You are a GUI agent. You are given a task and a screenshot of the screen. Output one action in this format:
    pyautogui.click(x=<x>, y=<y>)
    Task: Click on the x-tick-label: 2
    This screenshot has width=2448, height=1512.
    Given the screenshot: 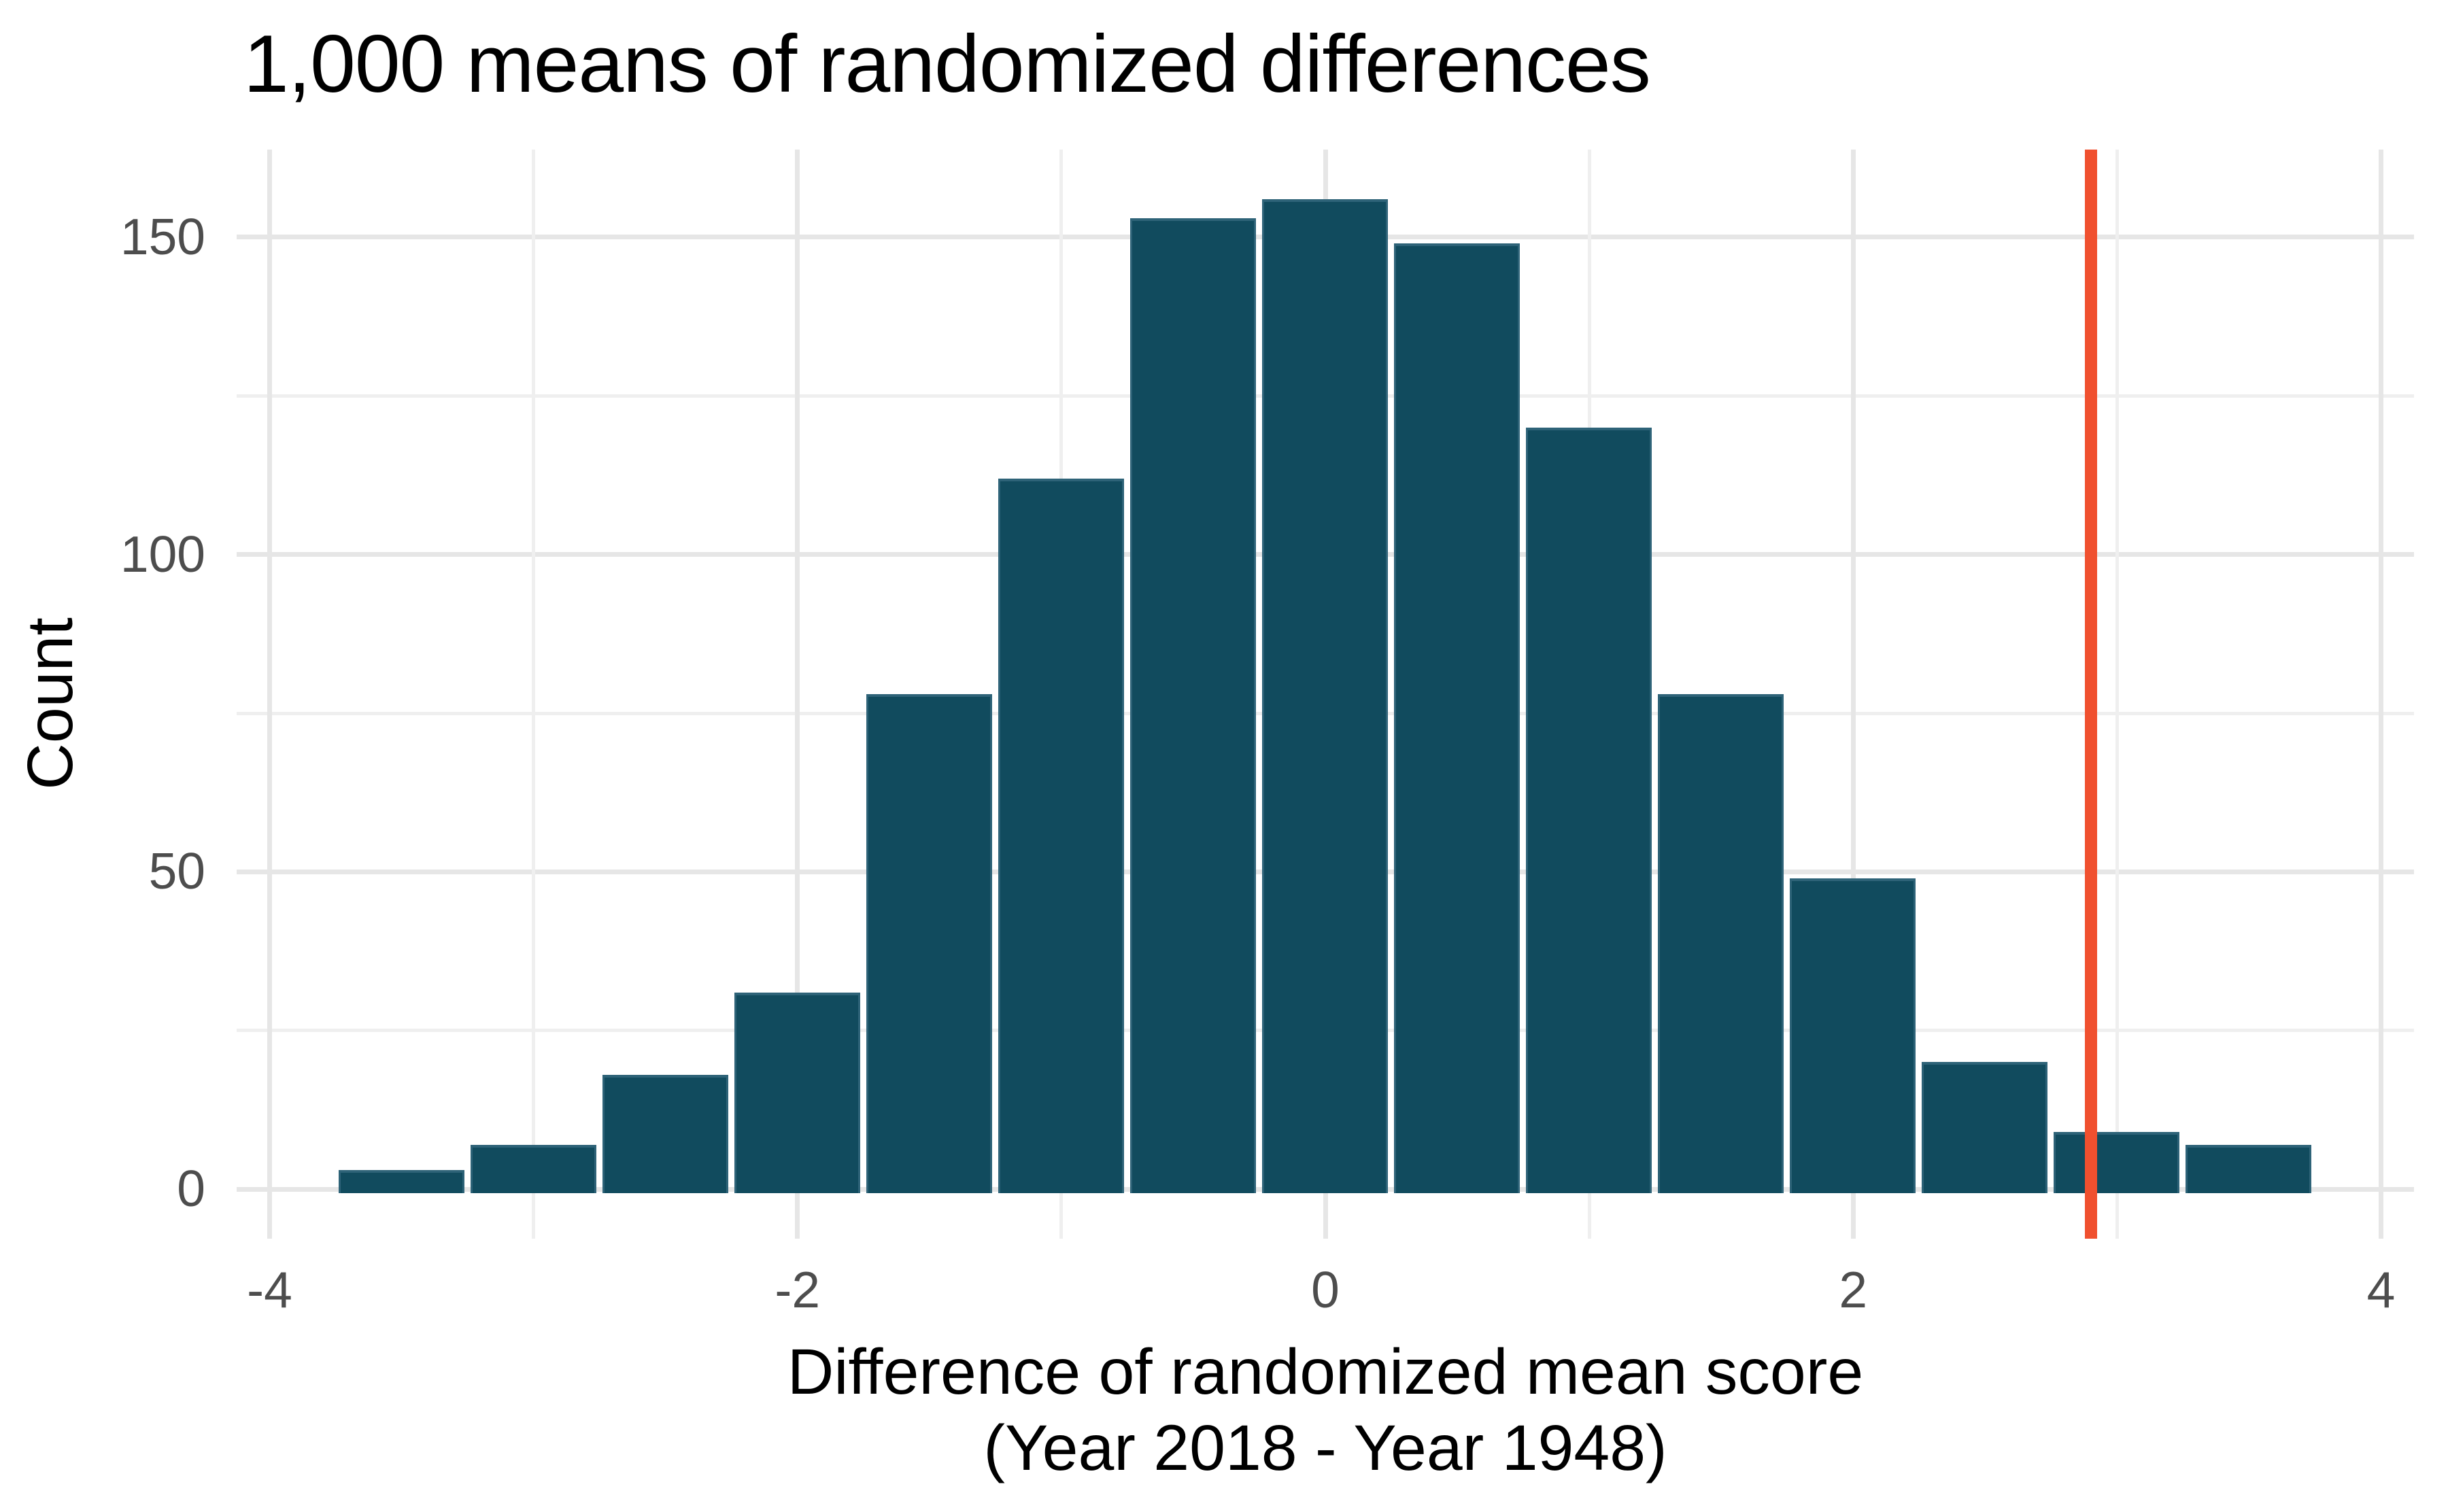 What is the action you would take?
    pyautogui.click(x=1854, y=1289)
    